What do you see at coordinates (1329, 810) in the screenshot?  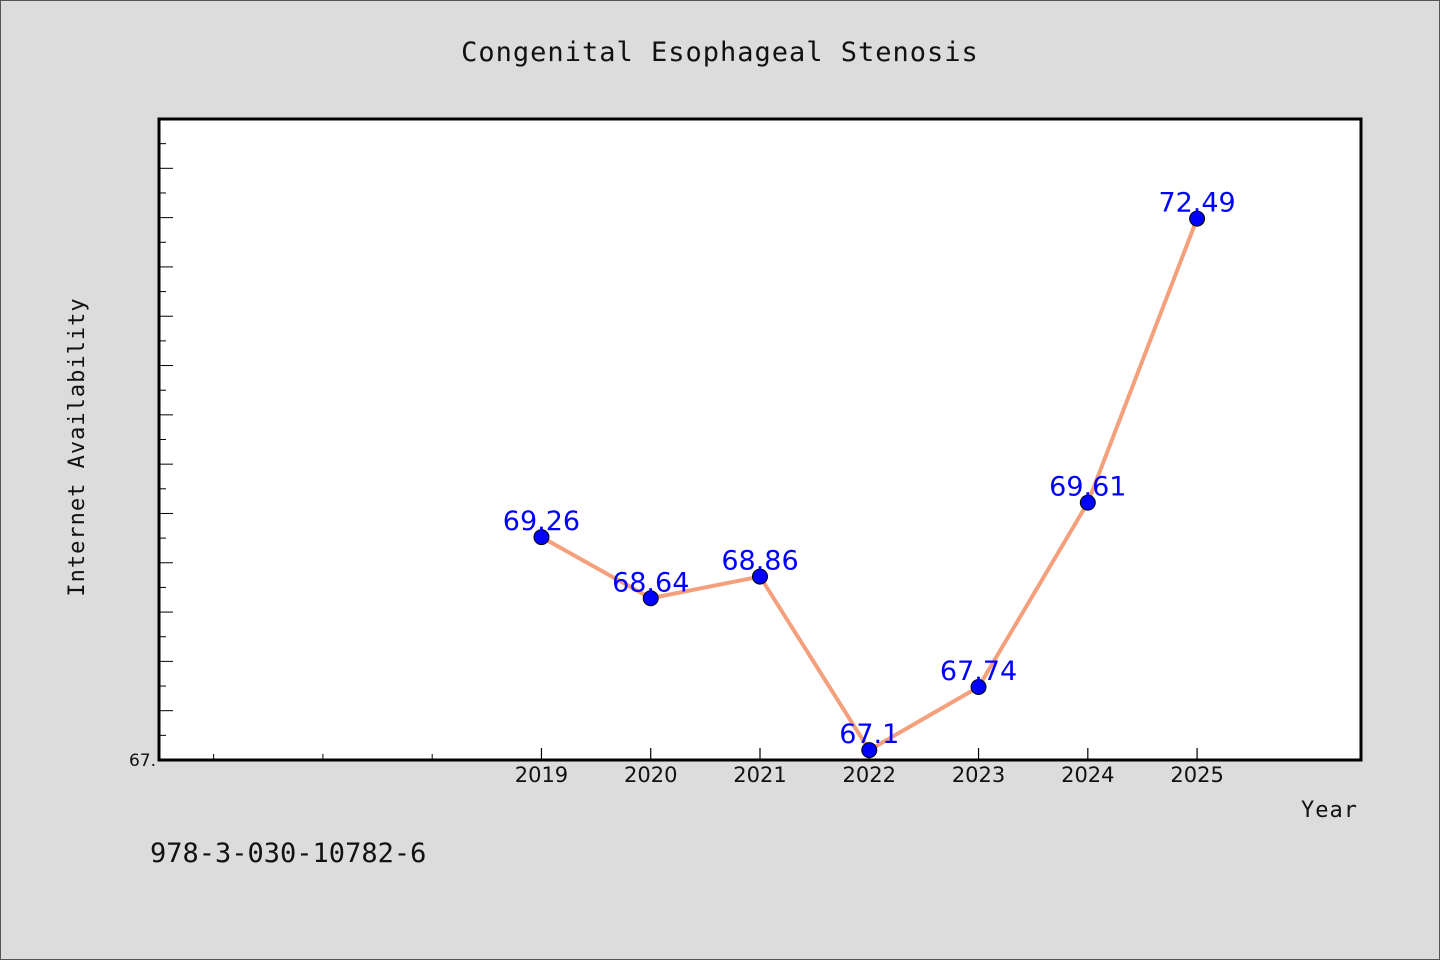 I see `x-axis-label: Year` at bounding box center [1329, 810].